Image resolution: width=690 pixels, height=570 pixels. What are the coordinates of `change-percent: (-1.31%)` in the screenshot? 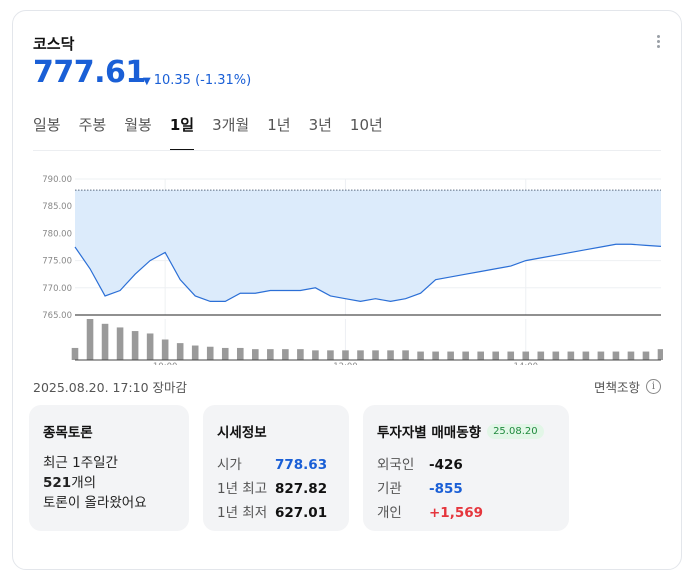 It's located at (223, 80).